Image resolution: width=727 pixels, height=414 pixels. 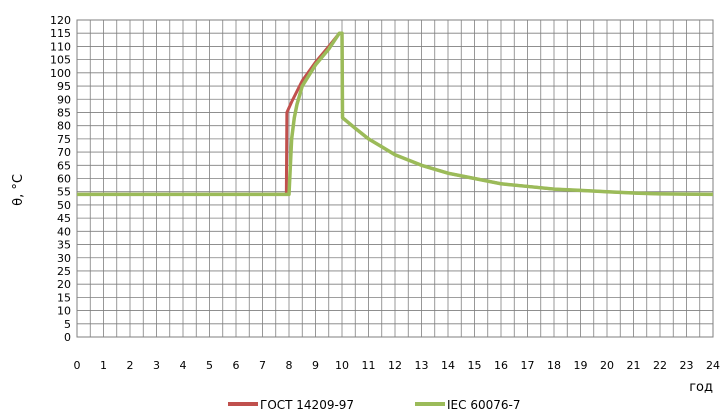 I want to click on y-tick-label: 0, so click(x=67, y=337).